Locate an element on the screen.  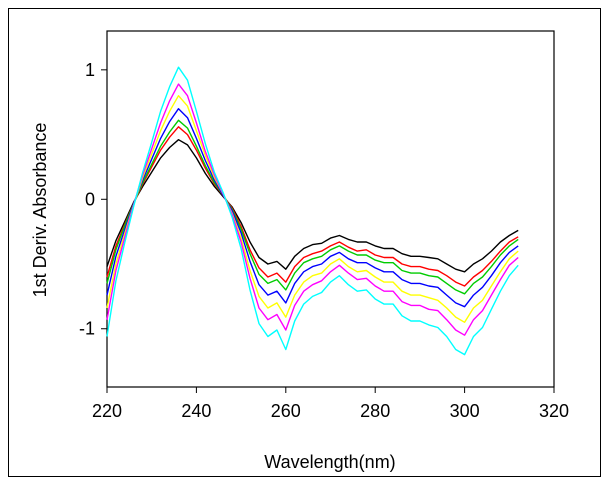
x-tick-label: 320 is located at coordinates (554, 411).